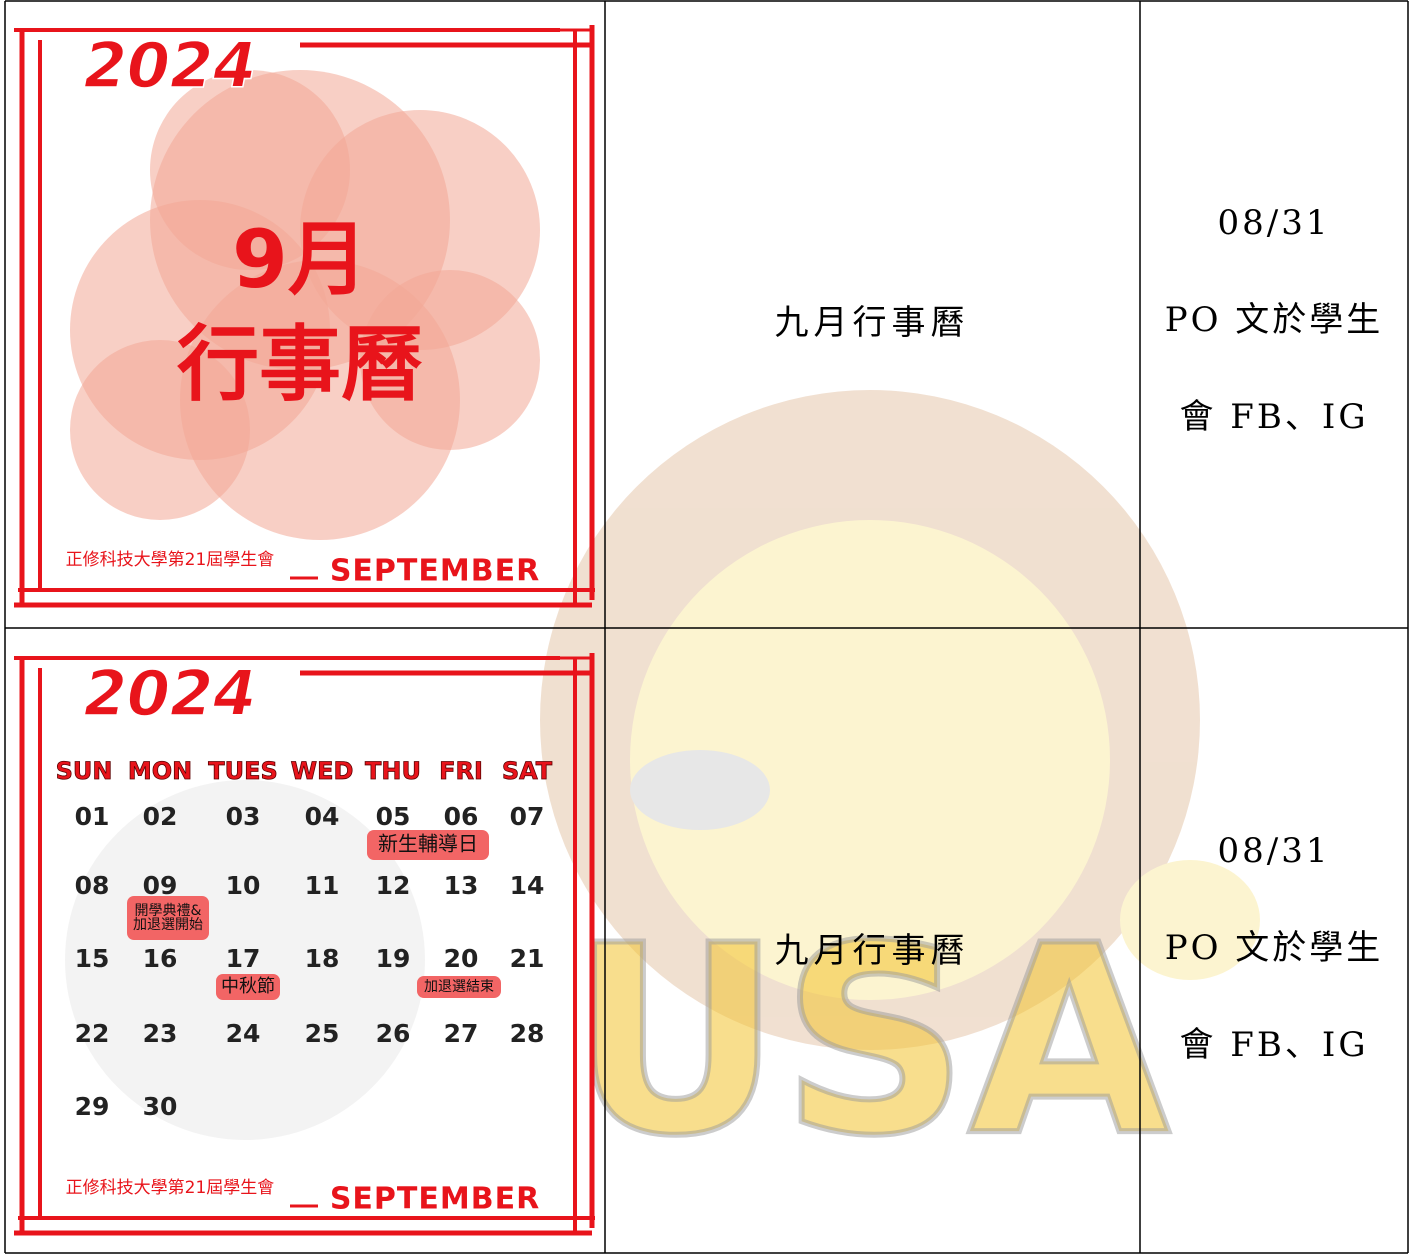  I want to click on calendar-day: 19, so click(393, 958).